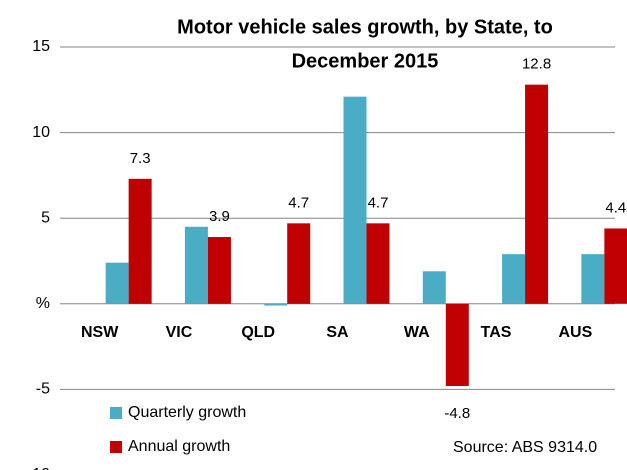 The image size is (627, 470). What do you see at coordinates (615, 207) in the screenshot?
I see `data-label: 4.4` at bounding box center [615, 207].